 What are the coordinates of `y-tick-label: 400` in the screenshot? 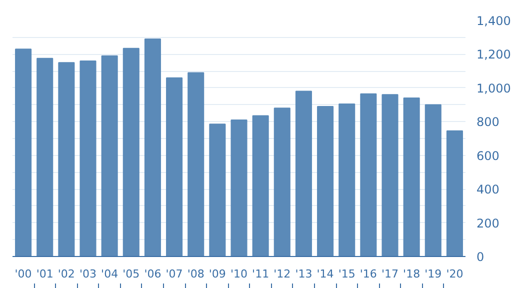 It's located at (488, 189).